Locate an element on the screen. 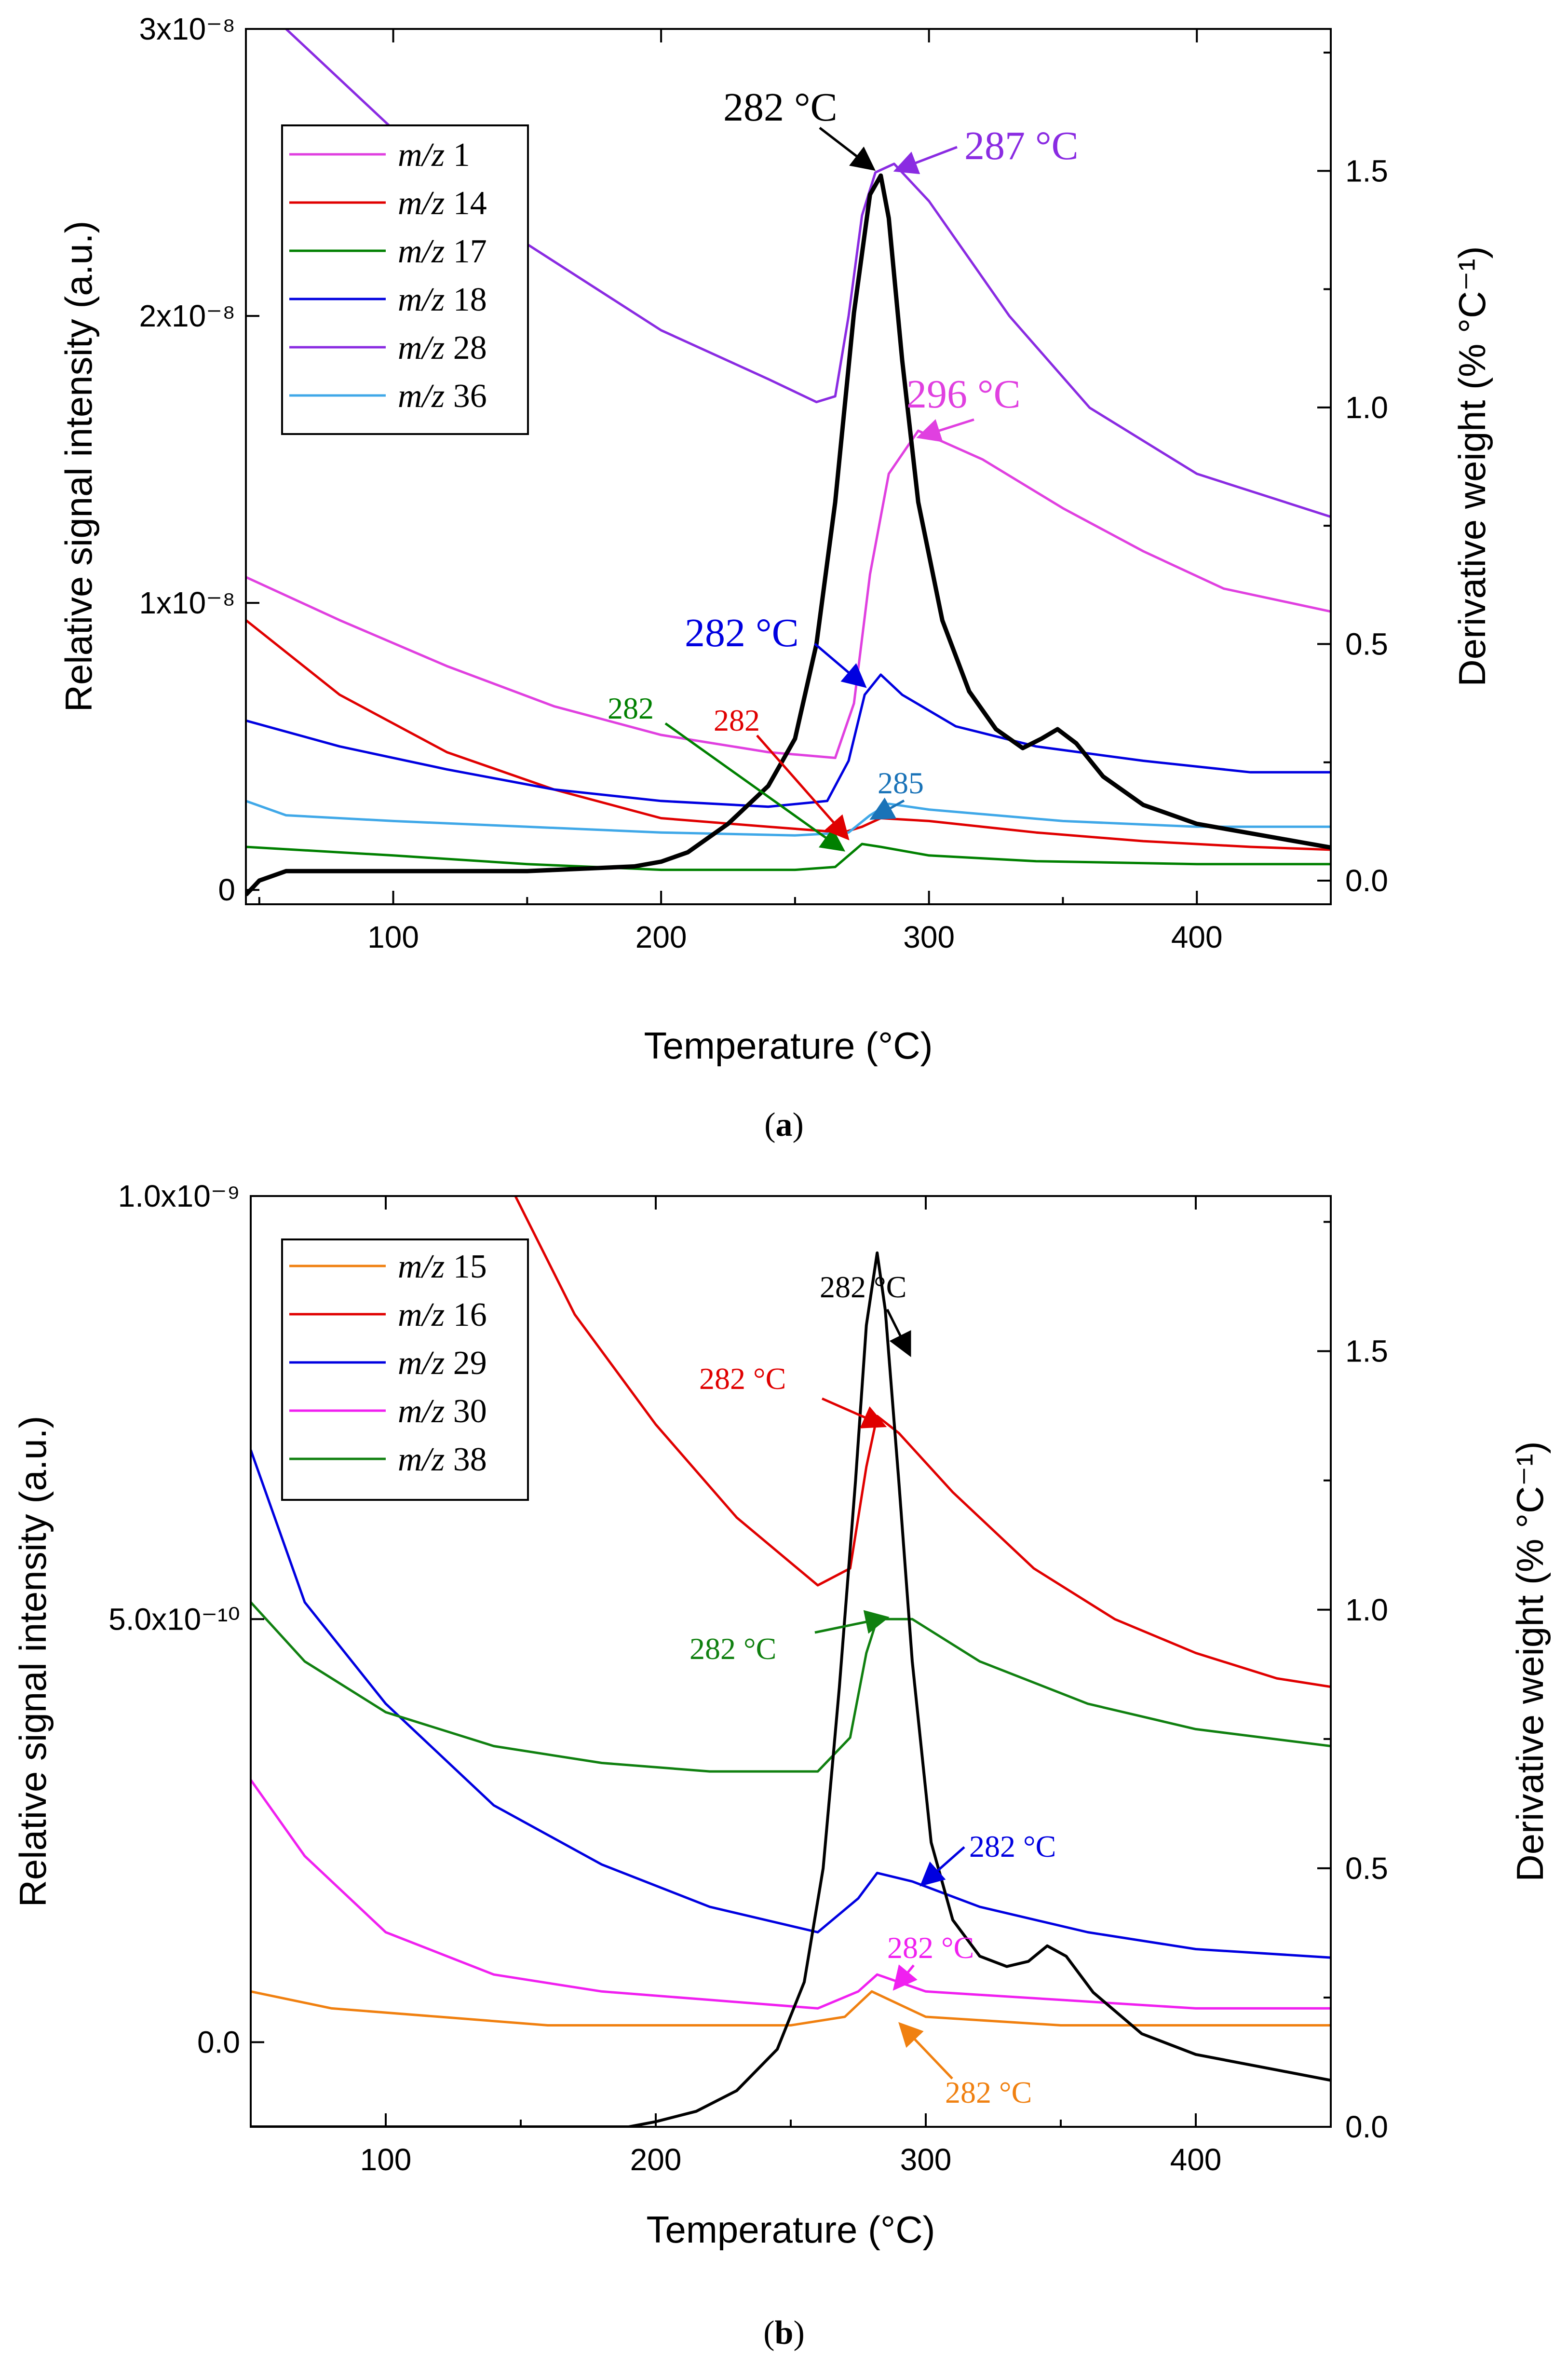 The height and width of the screenshot is (2367, 1568). panel-a-annotation-cyan: 285 is located at coordinates (901, 783).